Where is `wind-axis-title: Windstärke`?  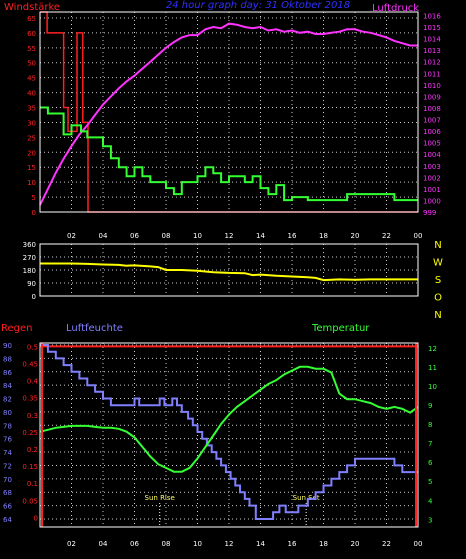 wind-axis-title: Windstärke is located at coordinates (32, 7).